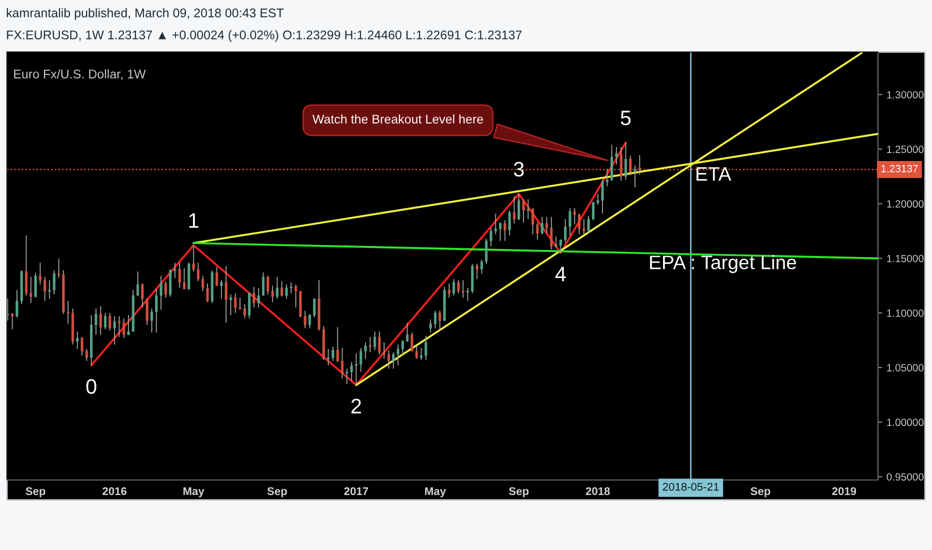  I want to click on x-tick-label: 2018, so click(598, 491).